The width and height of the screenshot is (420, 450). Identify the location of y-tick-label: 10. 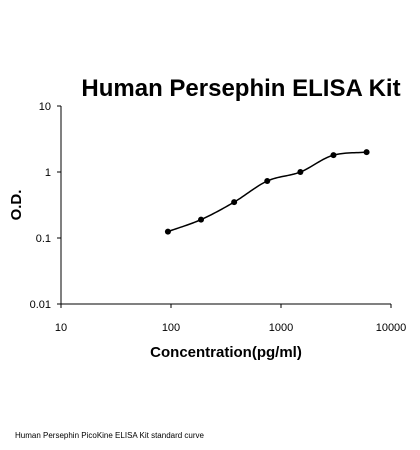
(45, 107).